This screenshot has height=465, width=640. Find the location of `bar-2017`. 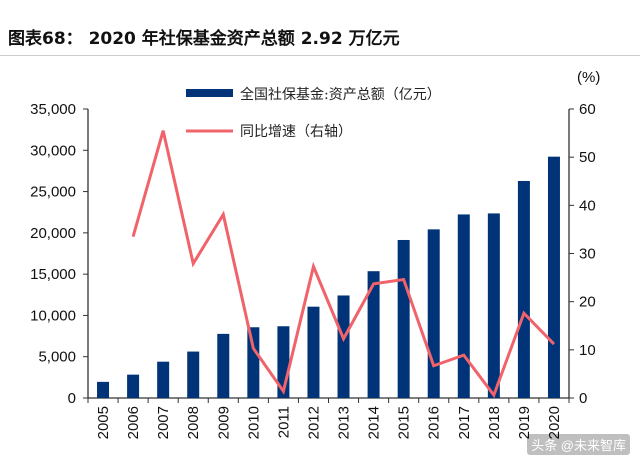

bar-2017 is located at coordinates (463, 306).